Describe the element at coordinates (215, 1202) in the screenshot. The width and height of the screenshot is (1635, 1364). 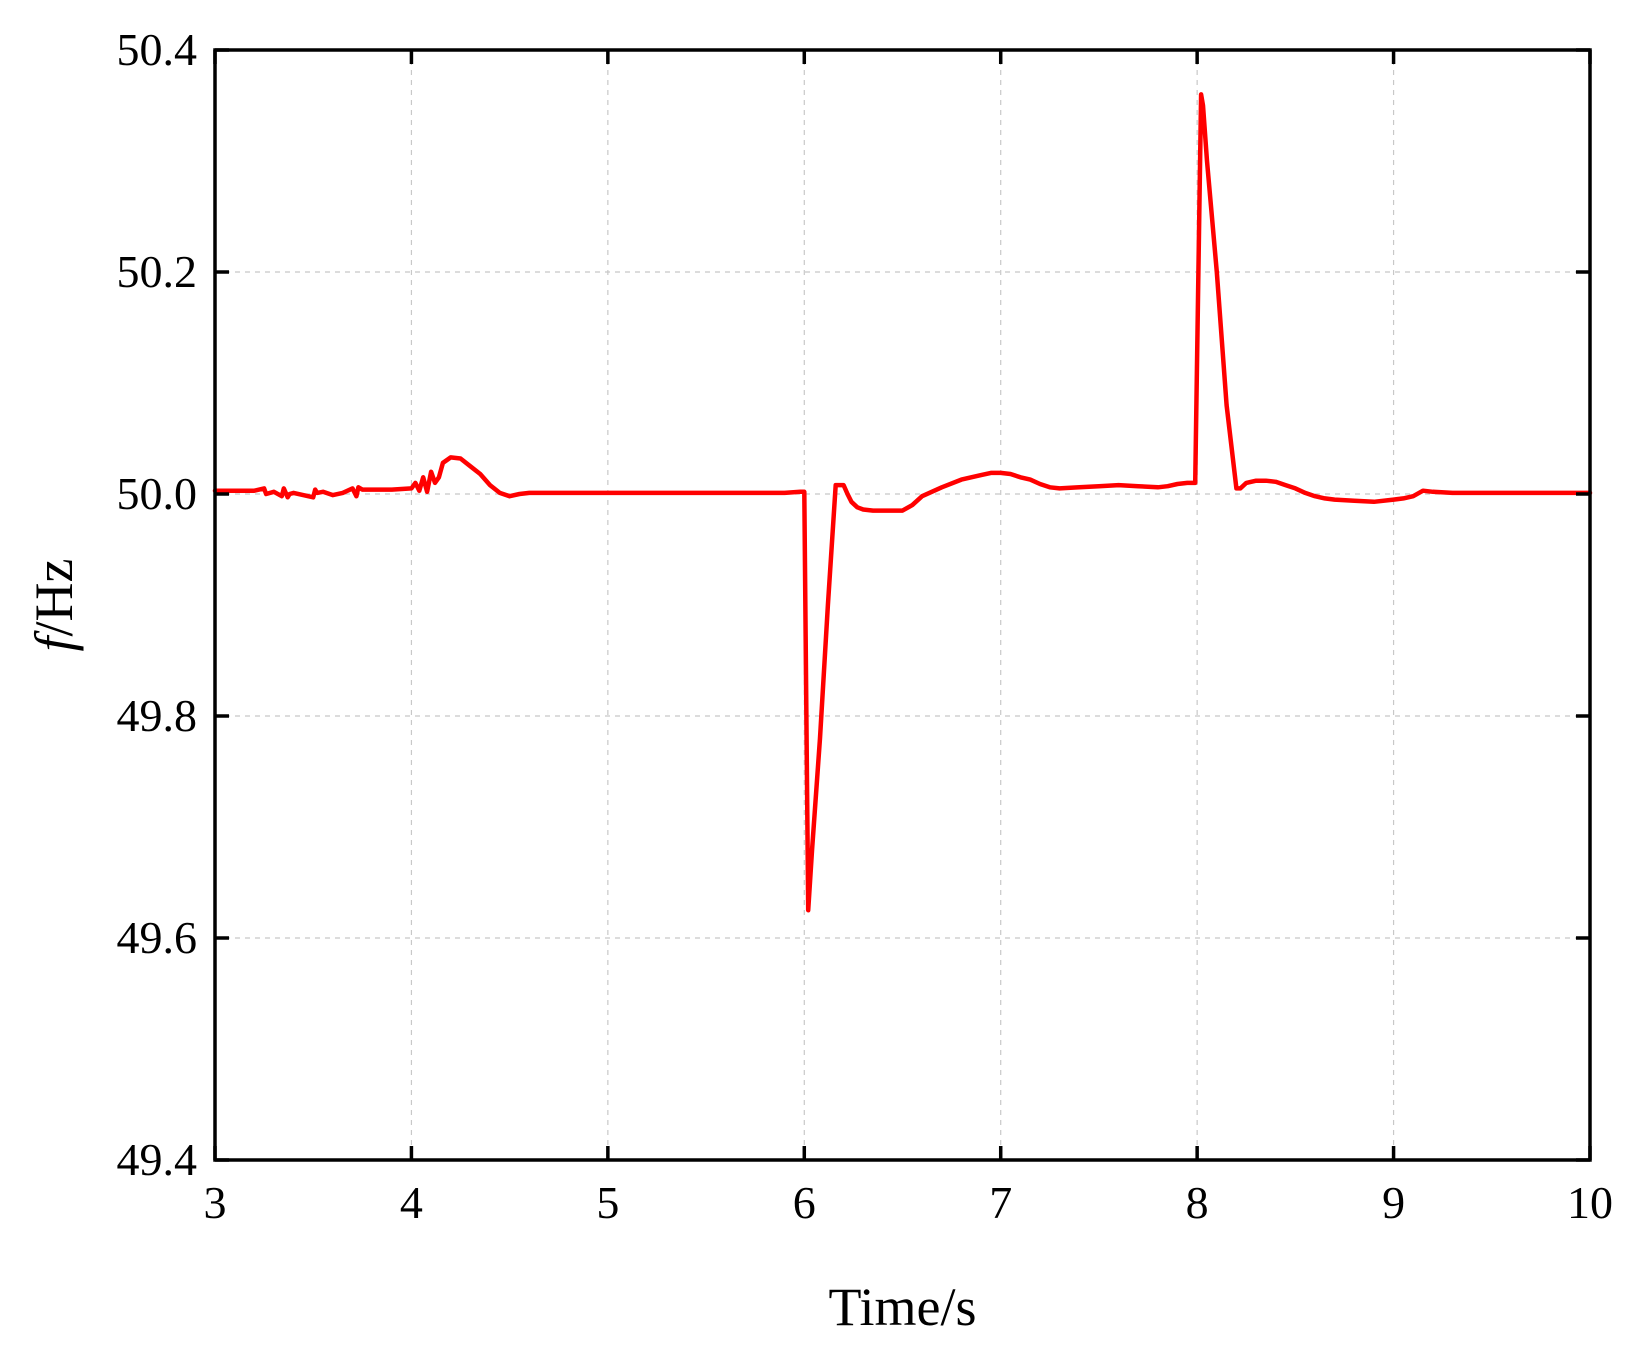
I see `x-tick-label: 3` at that location.